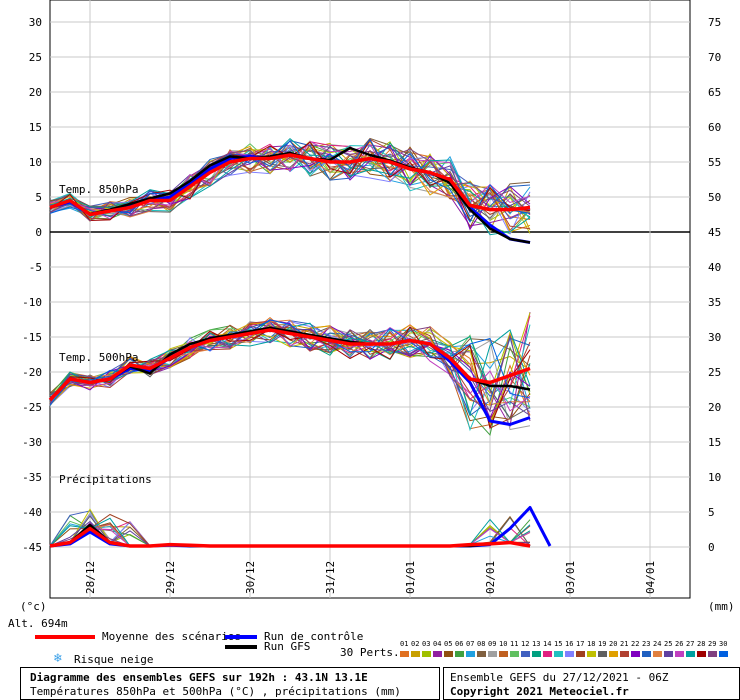 The width and height of the screenshot is (740, 700). What do you see at coordinates (490, 577) in the screenshot?
I see `date-tick-label: 02/01` at bounding box center [490, 577].